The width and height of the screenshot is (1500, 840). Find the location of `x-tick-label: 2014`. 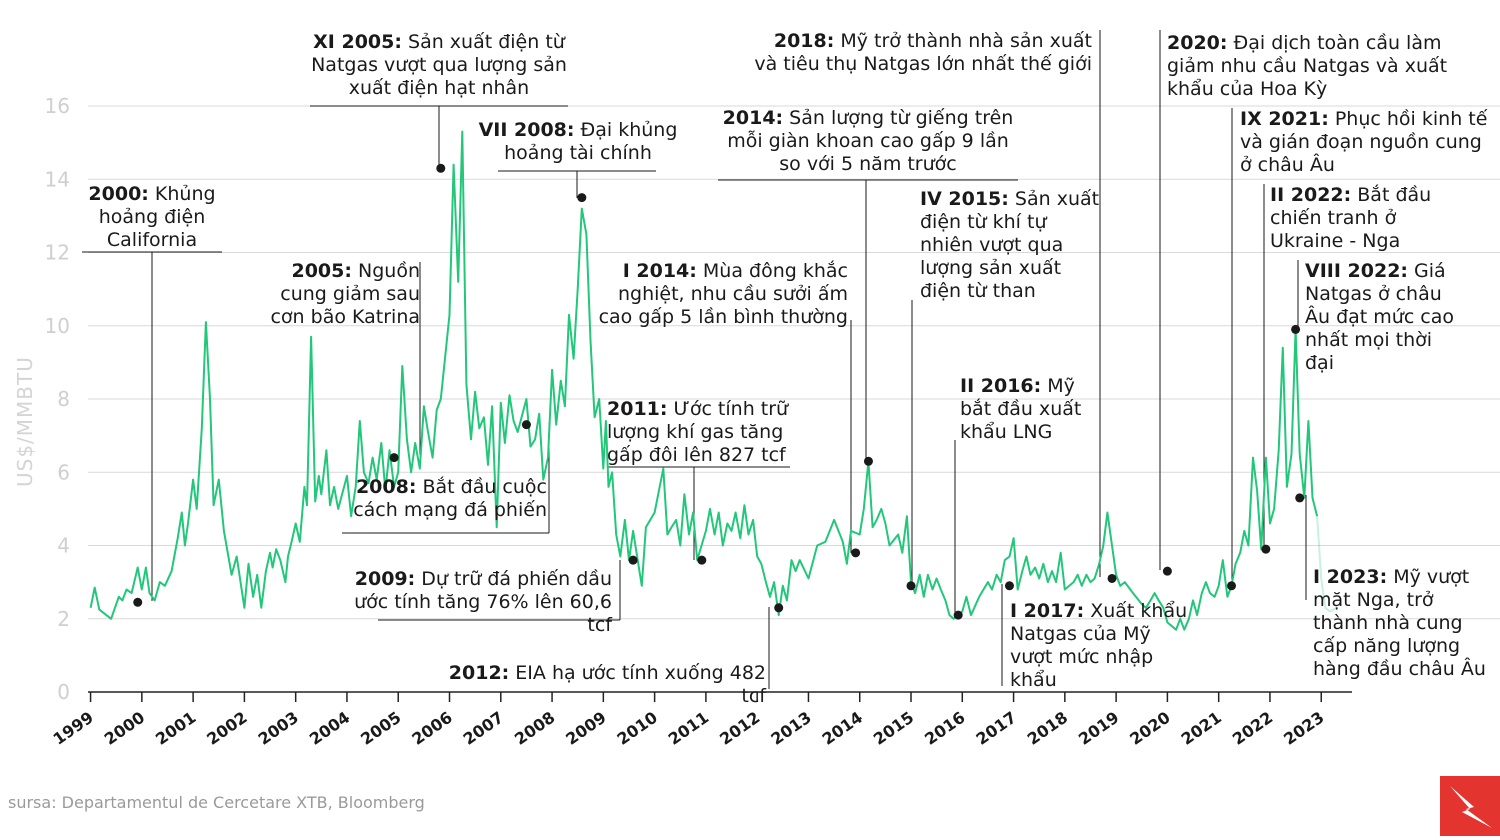

x-tick-label: 2014 is located at coordinates (842, 728).